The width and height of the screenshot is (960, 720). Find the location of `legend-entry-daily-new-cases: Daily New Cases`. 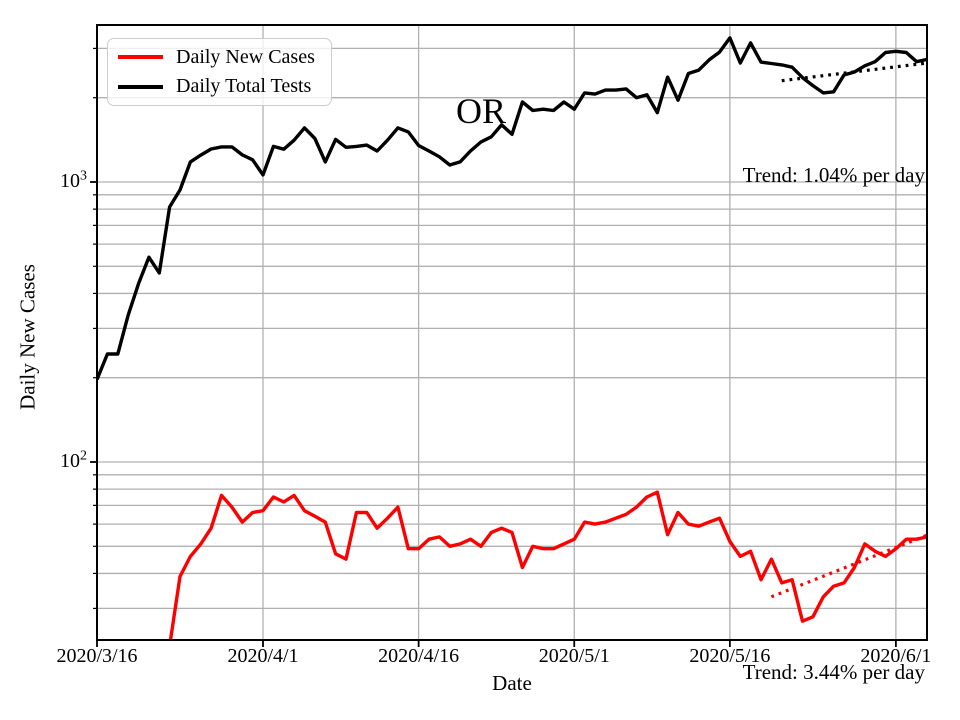

legend-entry-daily-new-cases: Daily New Cases is located at coordinates (224, 57).